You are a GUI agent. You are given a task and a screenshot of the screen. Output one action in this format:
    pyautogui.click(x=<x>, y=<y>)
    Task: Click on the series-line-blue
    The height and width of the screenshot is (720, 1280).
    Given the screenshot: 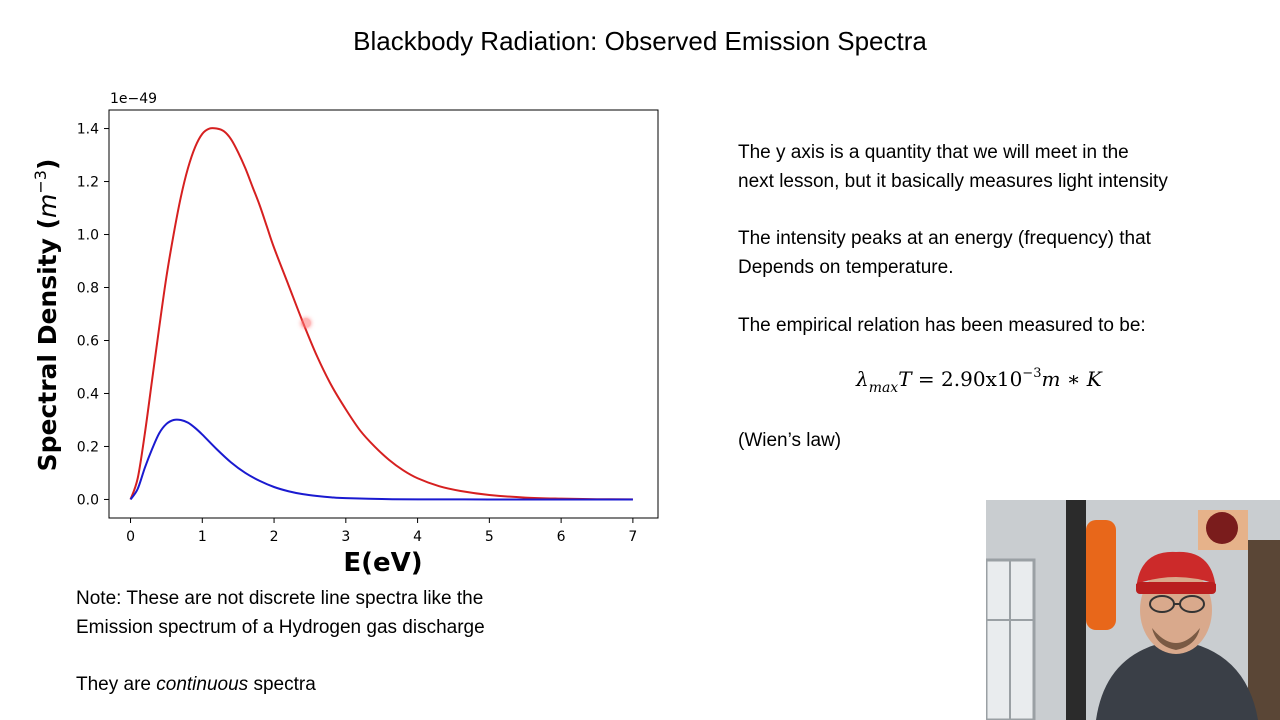 What is the action you would take?
    pyautogui.click(x=381, y=459)
    